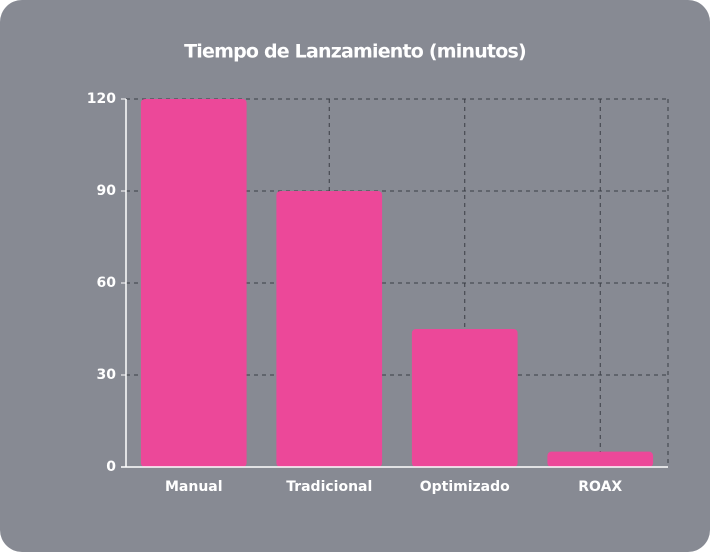 The width and height of the screenshot is (710, 552). What do you see at coordinates (111, 467) in the screenshot?
I see `y-tick-label: 0` at bounding box center [111, 467].